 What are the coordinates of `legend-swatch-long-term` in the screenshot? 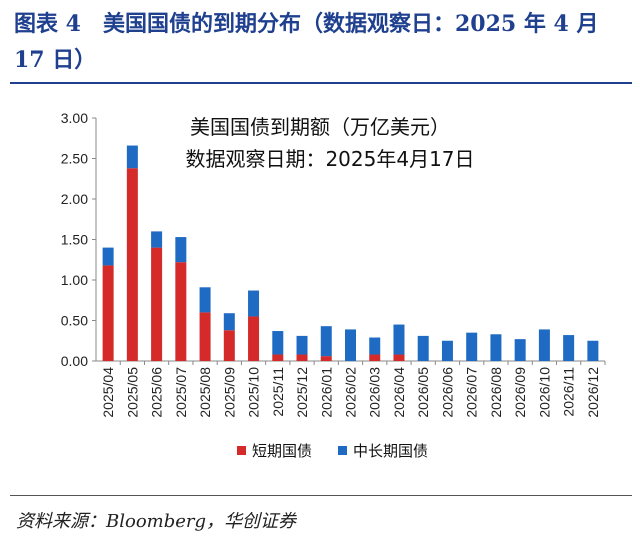 It's located at (342, 450).